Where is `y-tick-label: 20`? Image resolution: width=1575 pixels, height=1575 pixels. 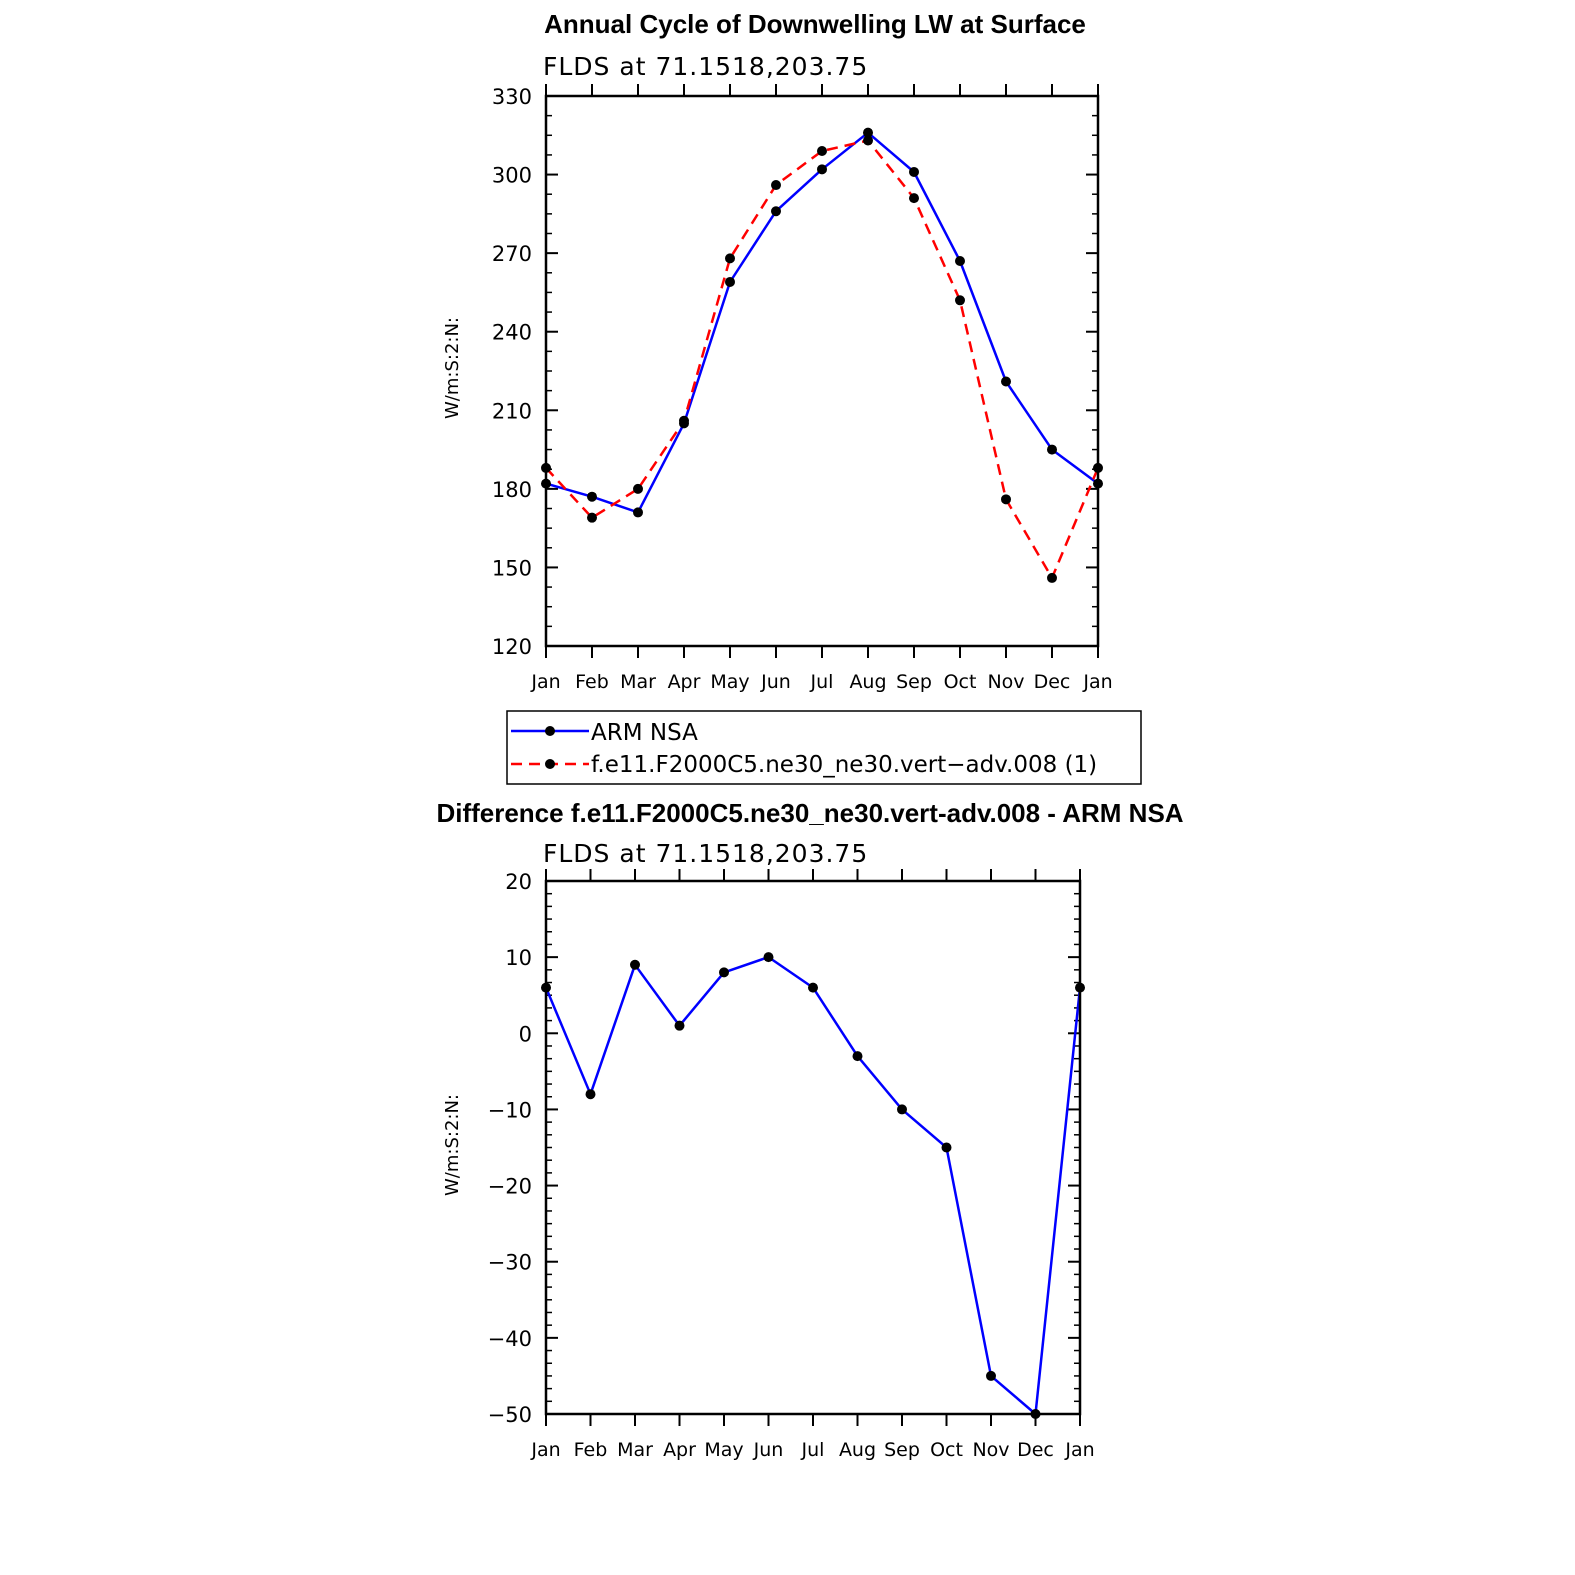 y-tick-label: 20 is located at coordinates (518, 882).